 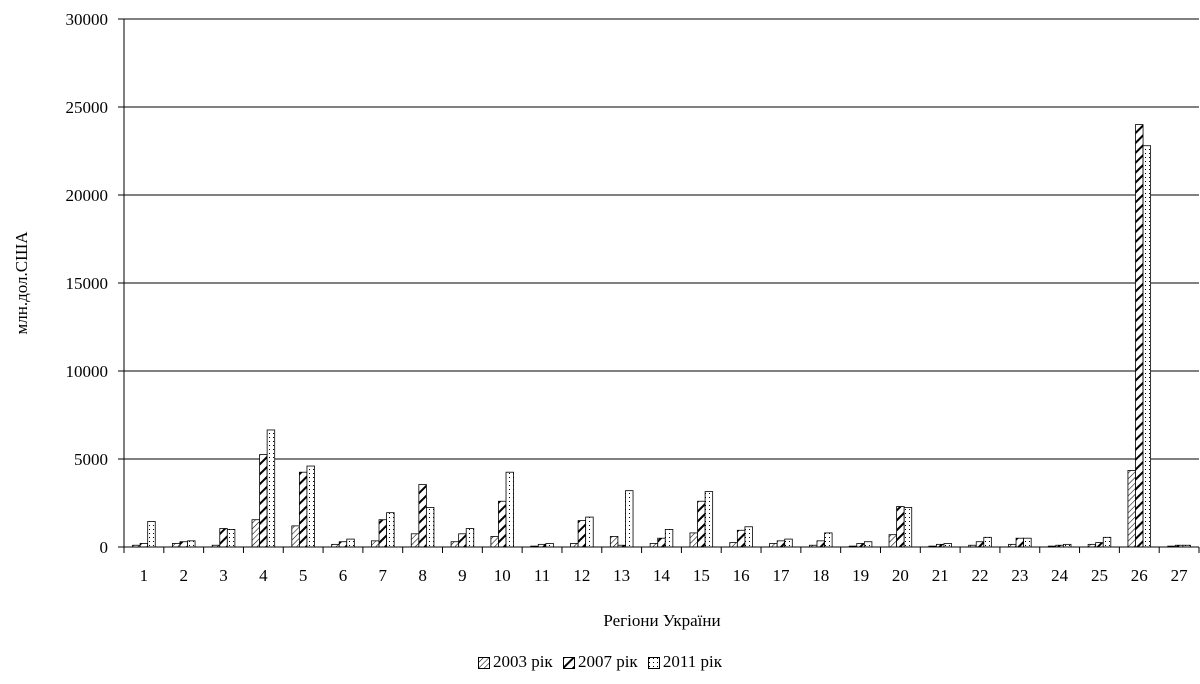 What do you see at coordinates (653, 663) in the screenshot?
I see `legend-swatch-dotted` at bounding box center [653, 663].